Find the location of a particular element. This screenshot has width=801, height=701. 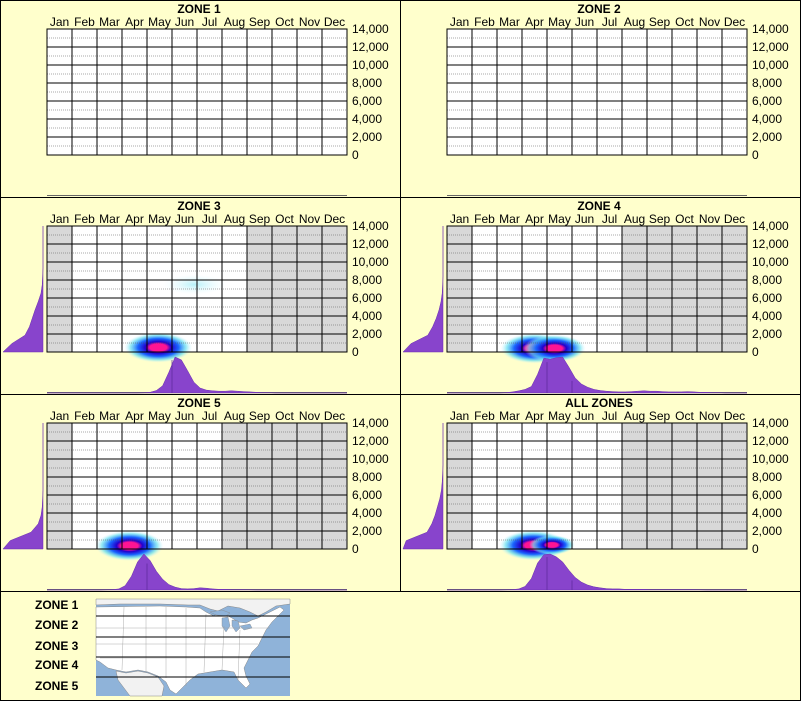

panel-title: ZONE 3 is located at coordinates (199, 206).